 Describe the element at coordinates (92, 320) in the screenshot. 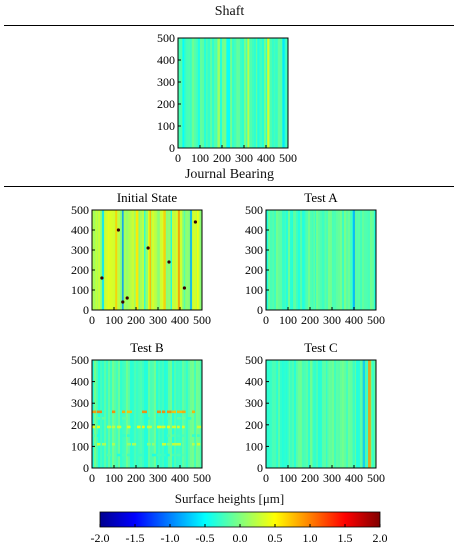

I see `x-tick-label: 0` at that location.